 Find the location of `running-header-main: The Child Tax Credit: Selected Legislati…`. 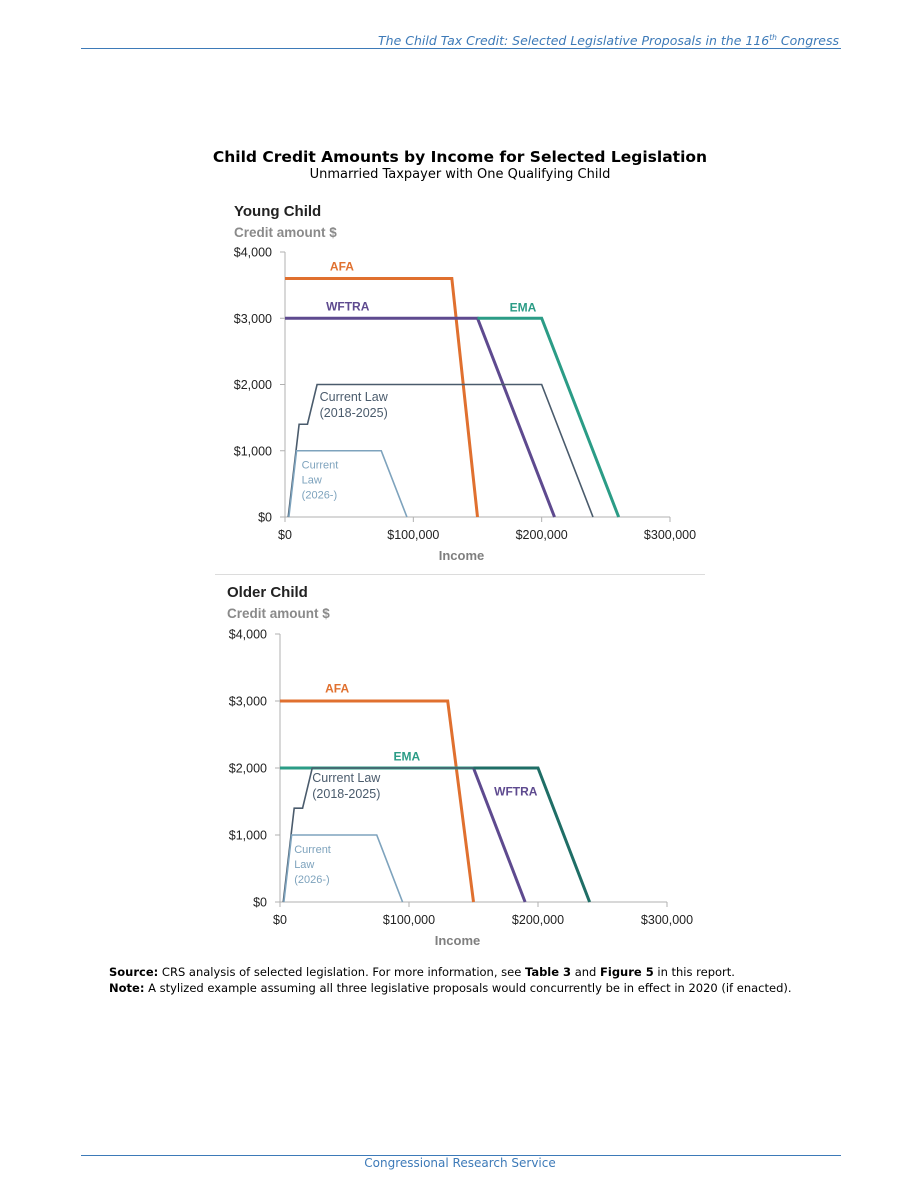

running-header-main: The Child Tax Credit: Selected Legislati… is located at coordinates (574, 41).